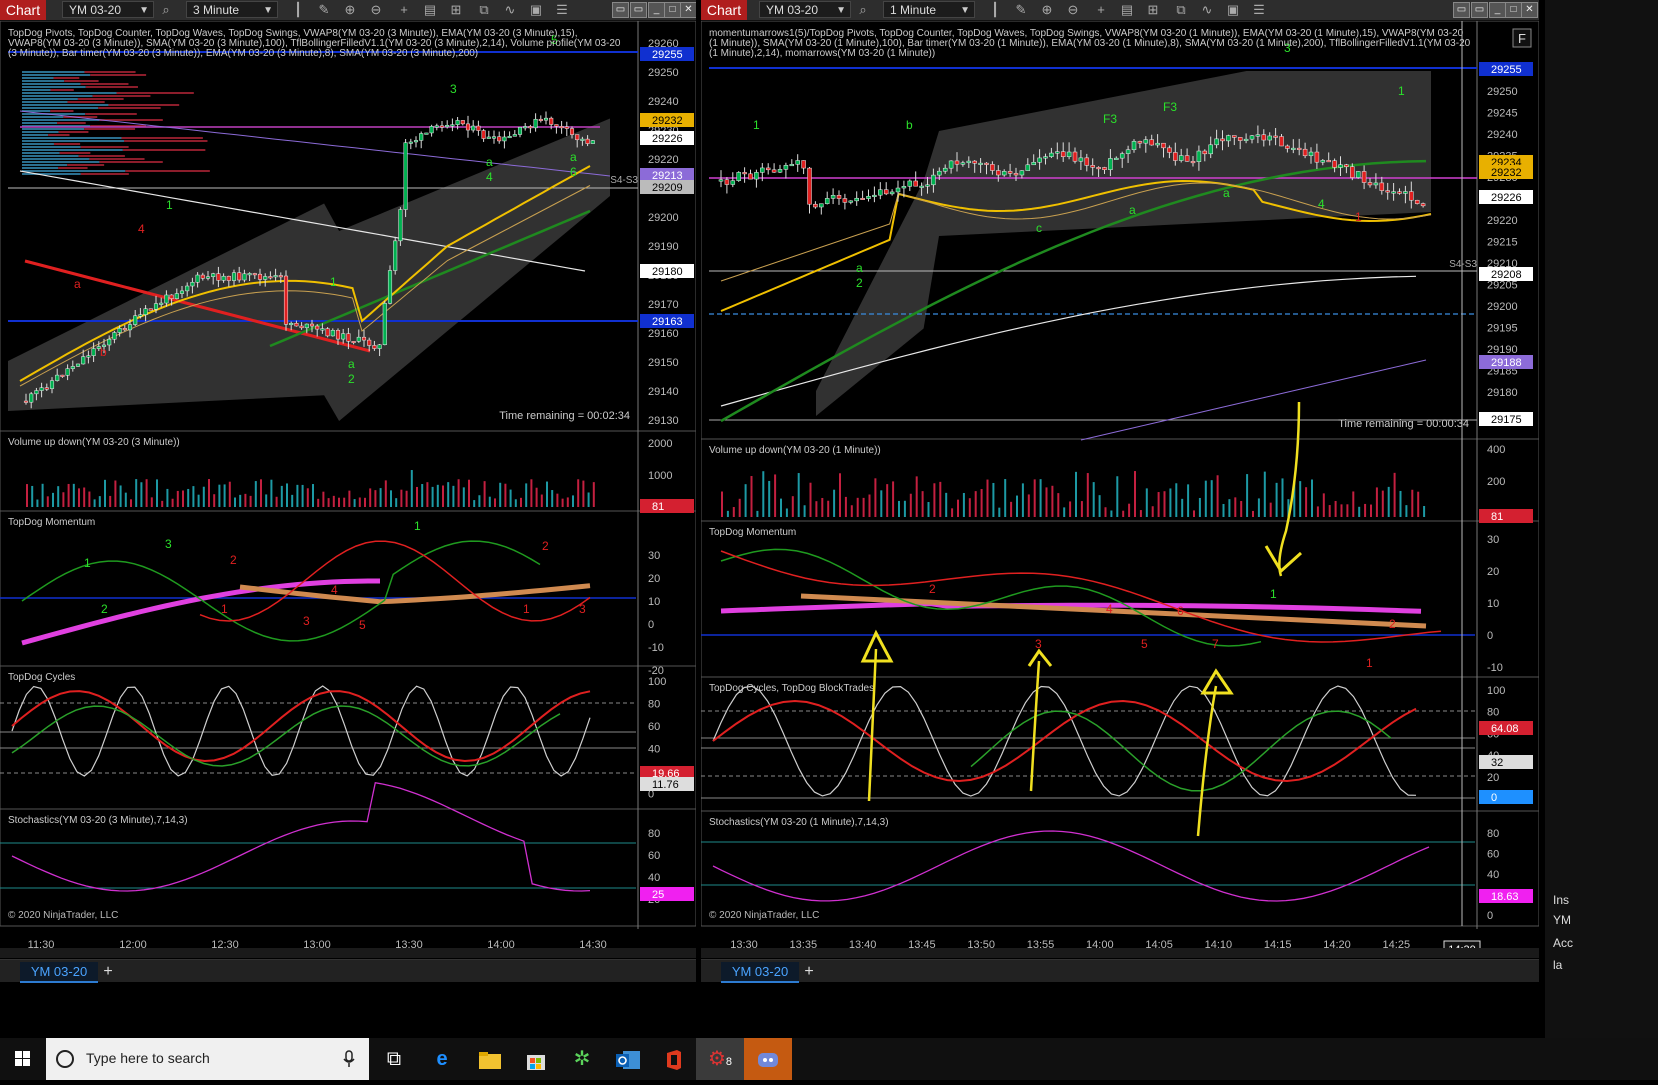 The width and height of the screenshot is (1658, 1085). What do you see at coordinates (929, 9) in the screenshot?
I see `right-timeframe-selector: 1 Minute ▼` at bounding box center [929, 9].